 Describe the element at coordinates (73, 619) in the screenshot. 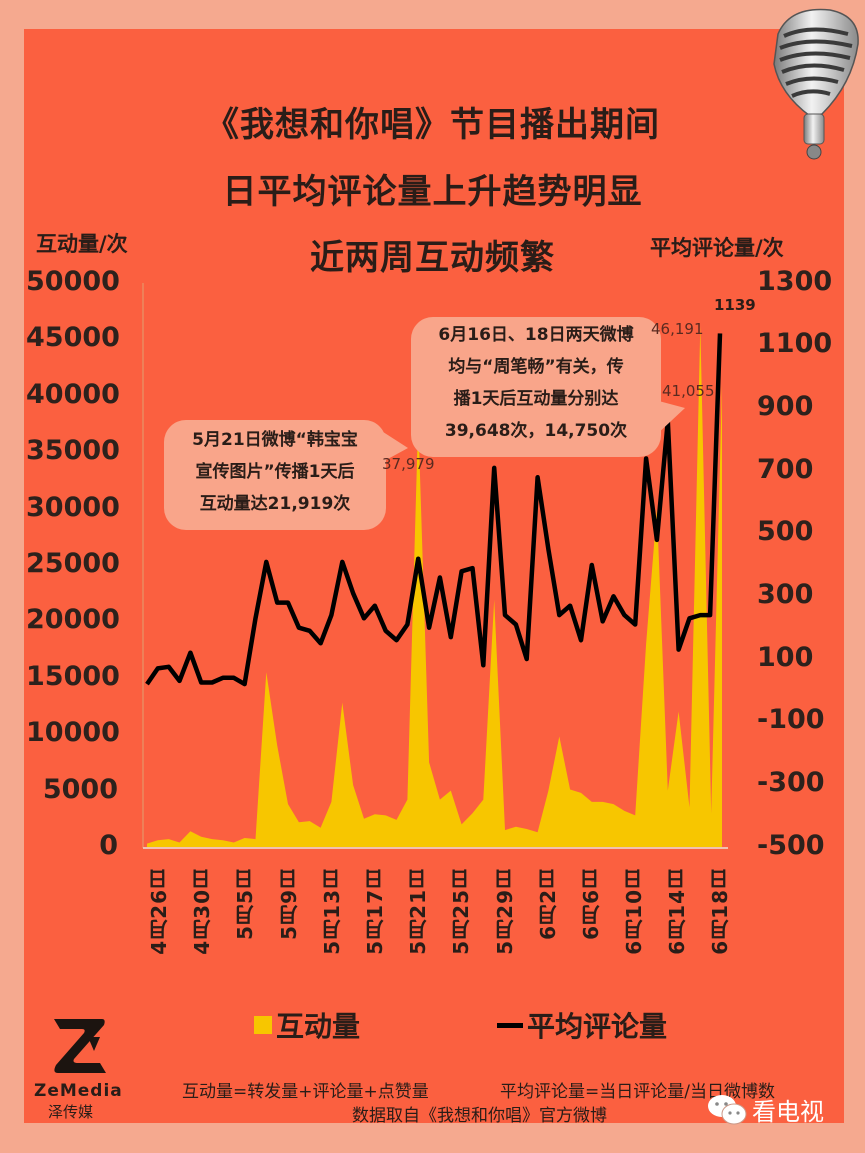

I see `left-tick: 20000` at that location.